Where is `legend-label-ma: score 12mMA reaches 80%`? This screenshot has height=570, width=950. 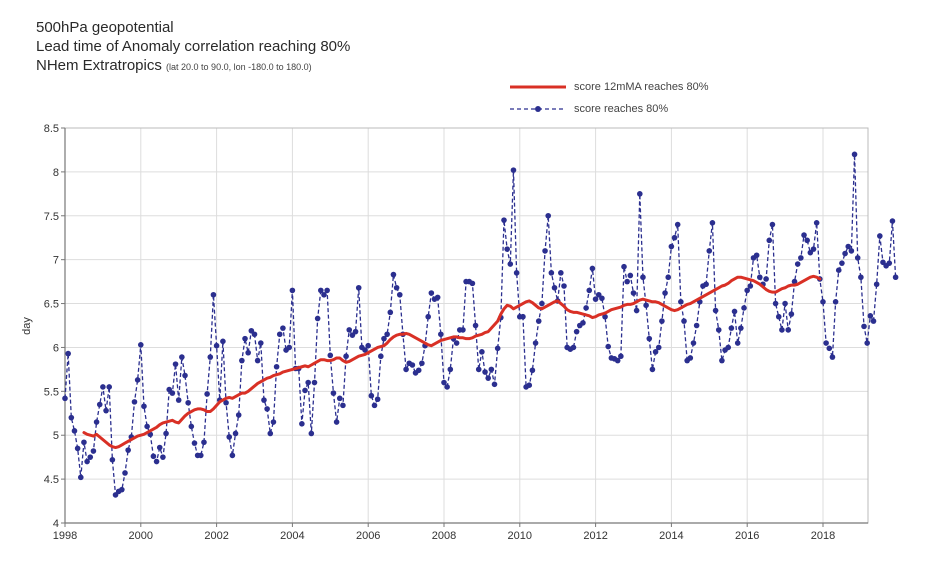
legend-label-ma: score 12mMA reaches 80% is located at coordinates (641, 87).